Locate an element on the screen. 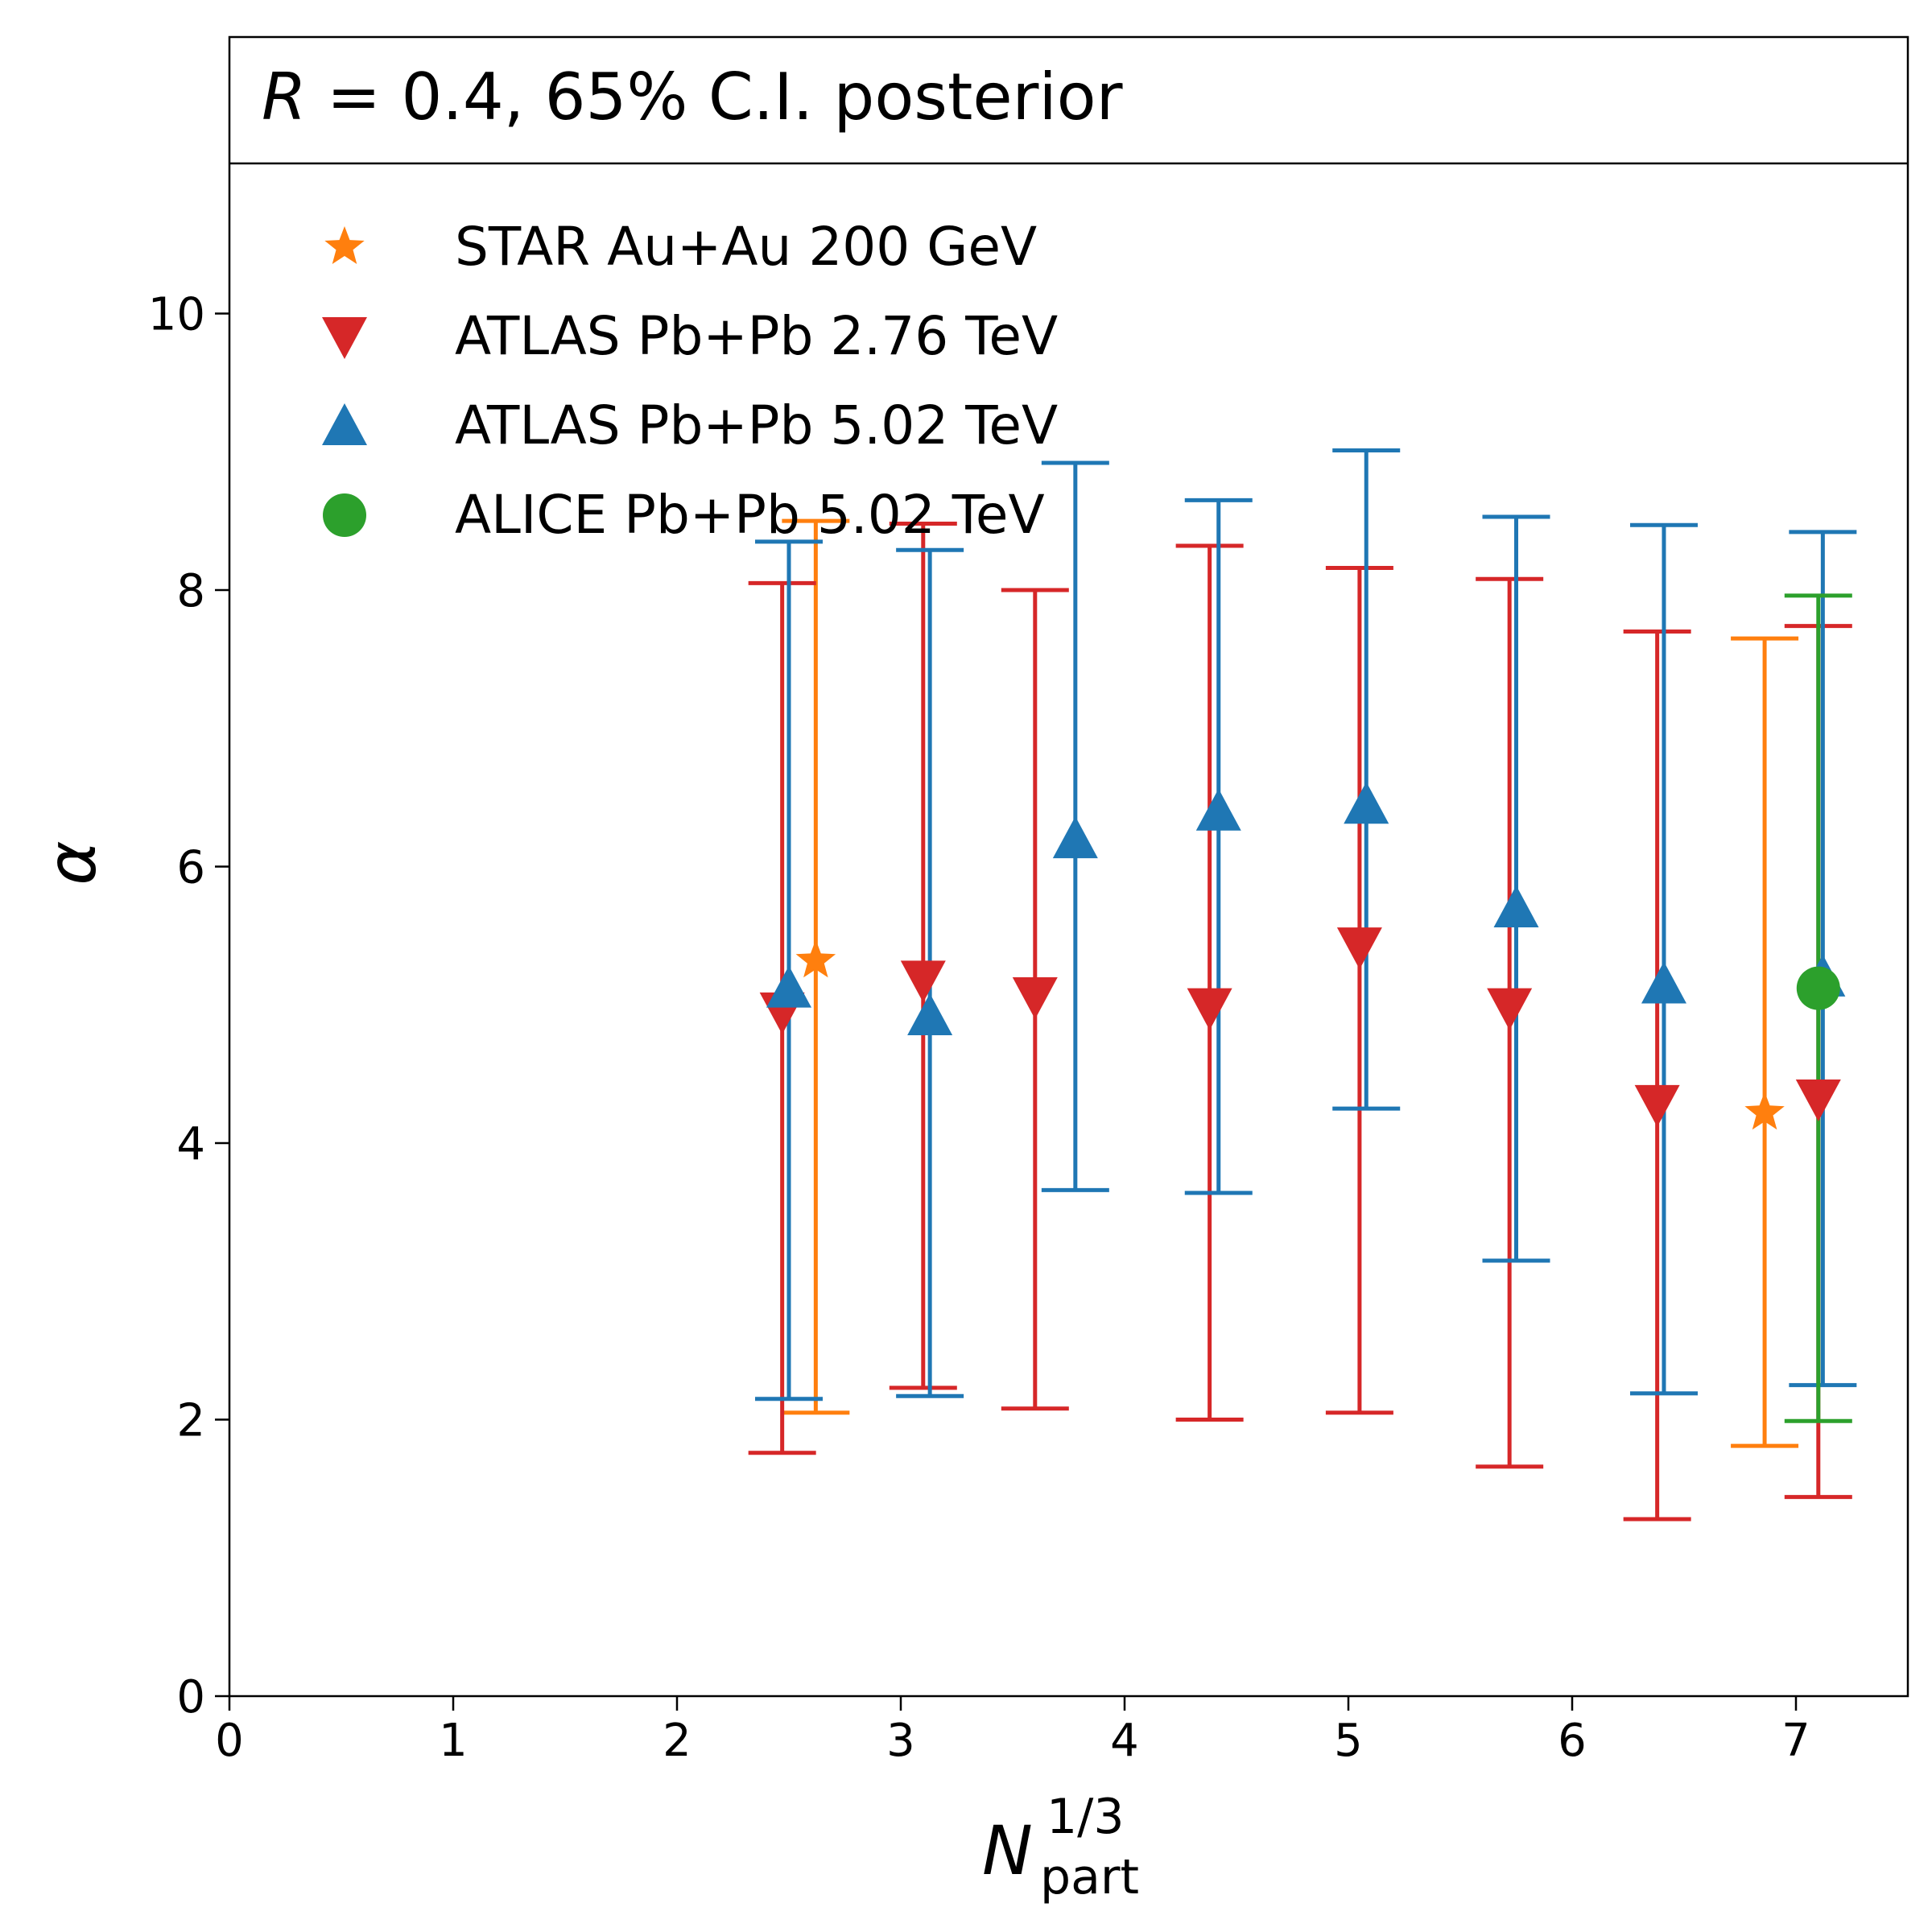 This screenshot has width=1932, height=1932. y-tick-label: 8 is located at coordinates (190, 591).